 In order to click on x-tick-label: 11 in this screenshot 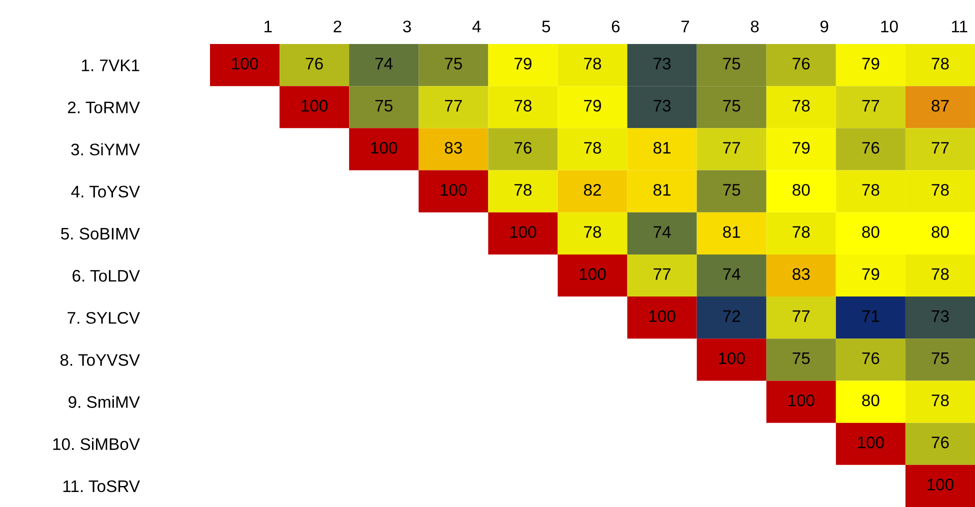, I will do `click(960, 26)`.